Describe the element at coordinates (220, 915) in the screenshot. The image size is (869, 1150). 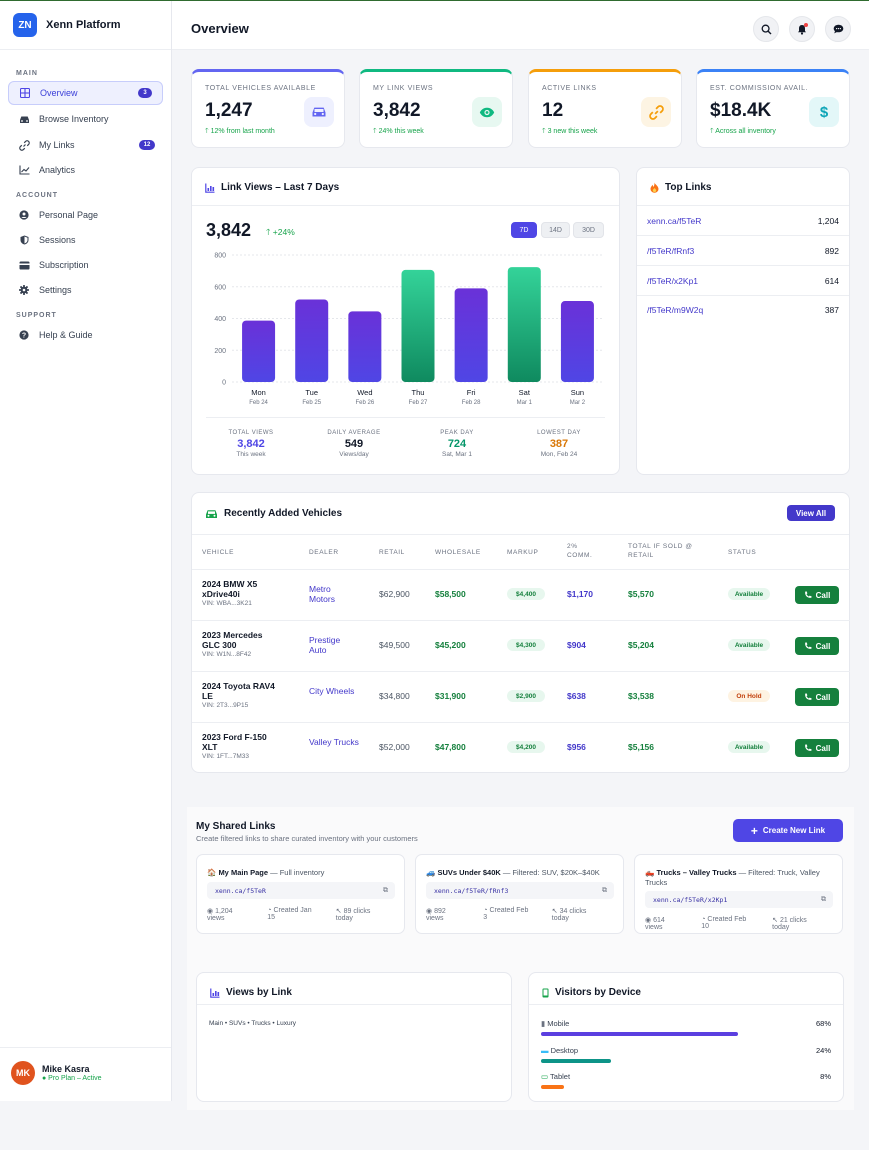
I see `eye-icon-stat: ◉ 1,204 views` at that location.